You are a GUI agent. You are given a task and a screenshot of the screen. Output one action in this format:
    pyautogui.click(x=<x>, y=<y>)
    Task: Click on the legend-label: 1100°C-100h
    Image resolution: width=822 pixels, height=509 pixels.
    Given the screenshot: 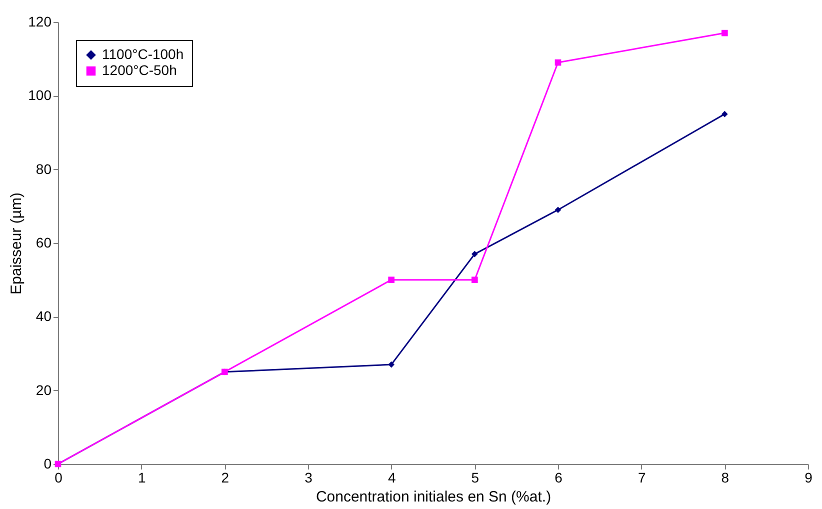 What is the action you would take?
    pyautogui.click(x=143, y=54)
    